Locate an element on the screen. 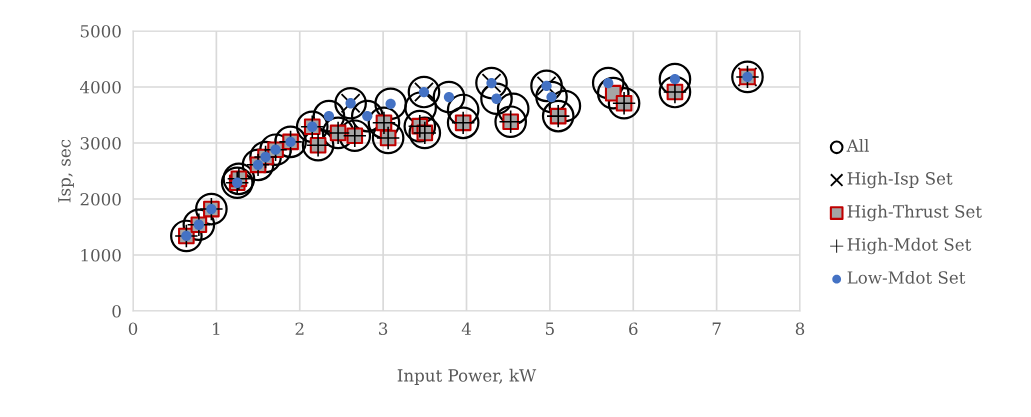 This screenshot has height=417, width=1031. y-tick-label: 3000 is located at coordinates (100, 143).